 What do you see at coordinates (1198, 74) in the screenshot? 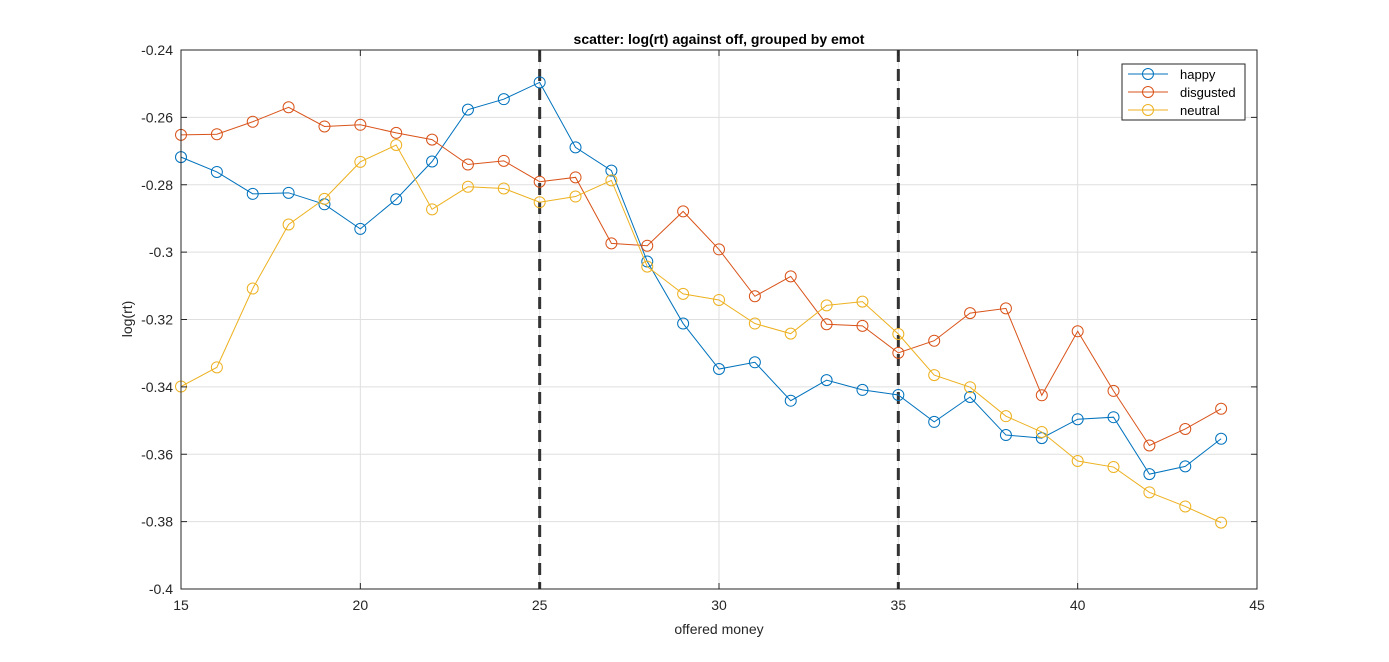
I see `legend-label-happy: happy` at bounding box center [1198, 74].